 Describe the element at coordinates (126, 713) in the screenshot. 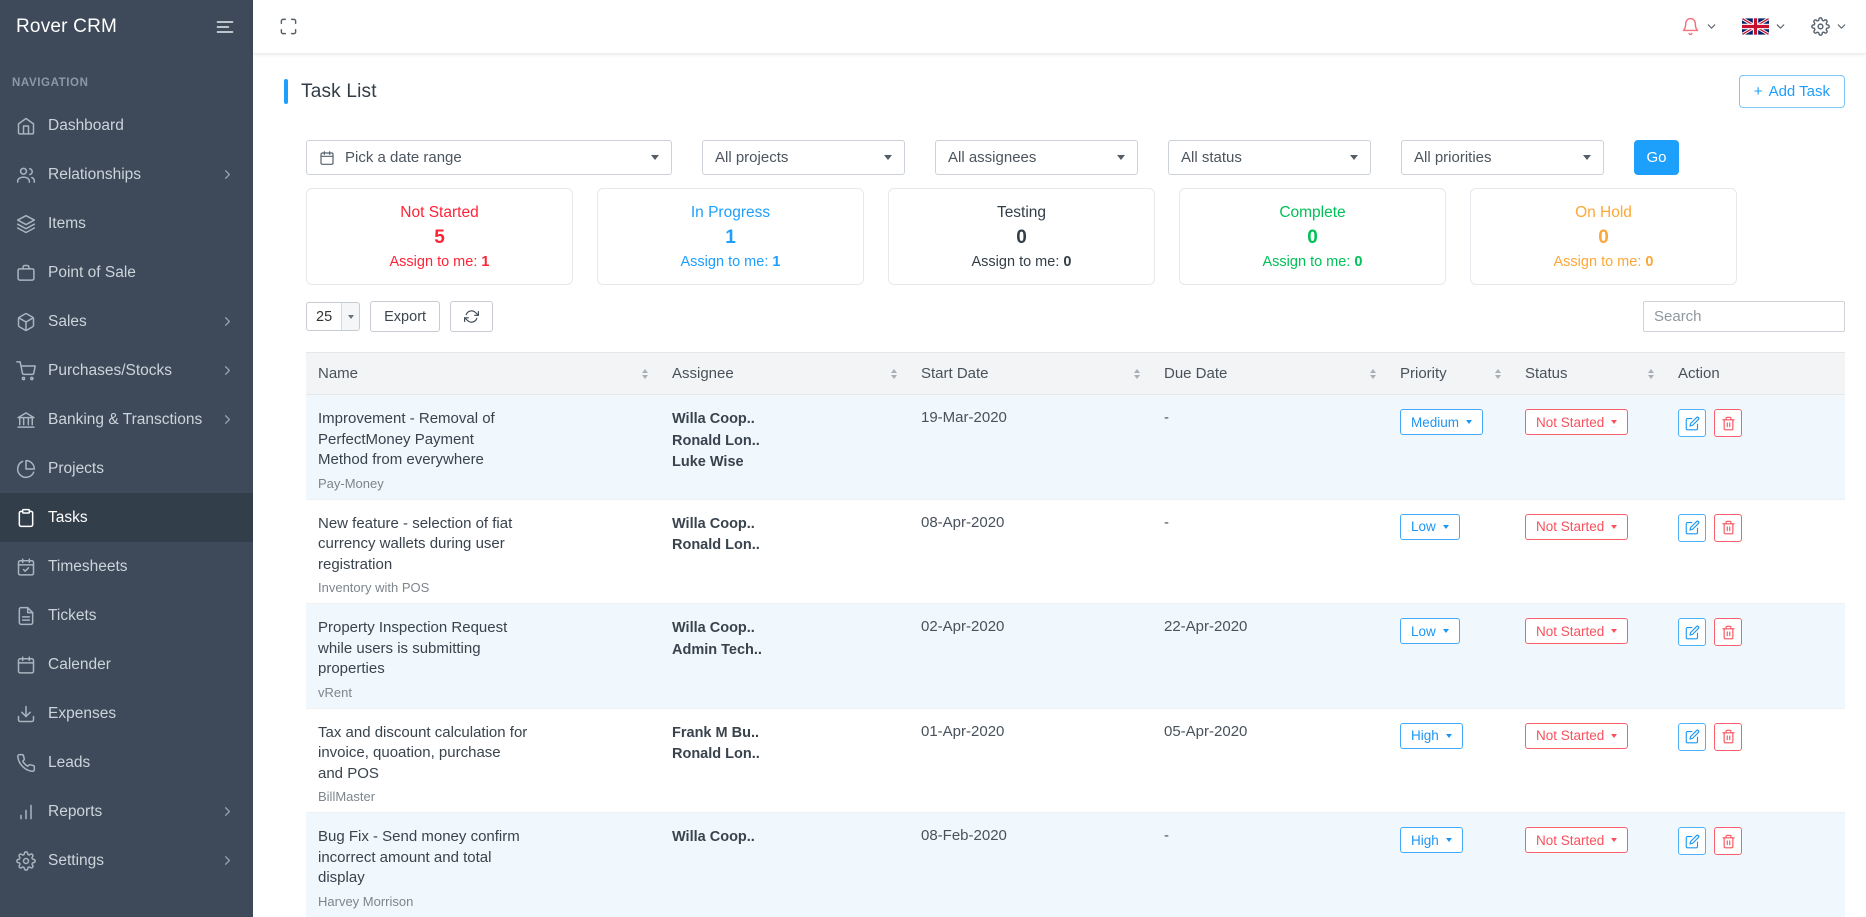

I see `sidebar-item-expenses: Expenses` at that location.